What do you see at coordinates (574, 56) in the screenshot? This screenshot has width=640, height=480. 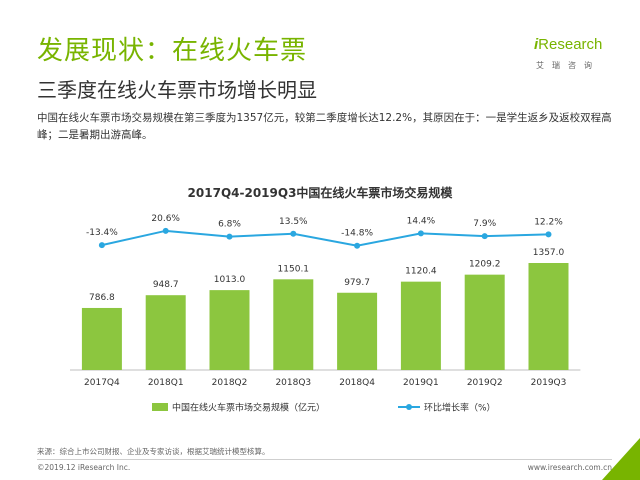 I see `iresearch-logo: iResearch 艾瑞咨询` at bounding box center [574, 56].